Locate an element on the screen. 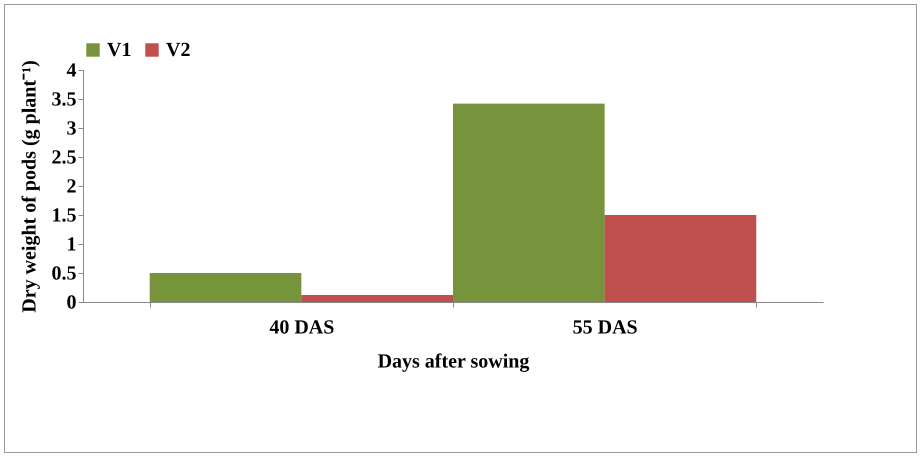 The image size is (923, 459). y-tick-label: 1.5 is located at coordinates (64, 215).